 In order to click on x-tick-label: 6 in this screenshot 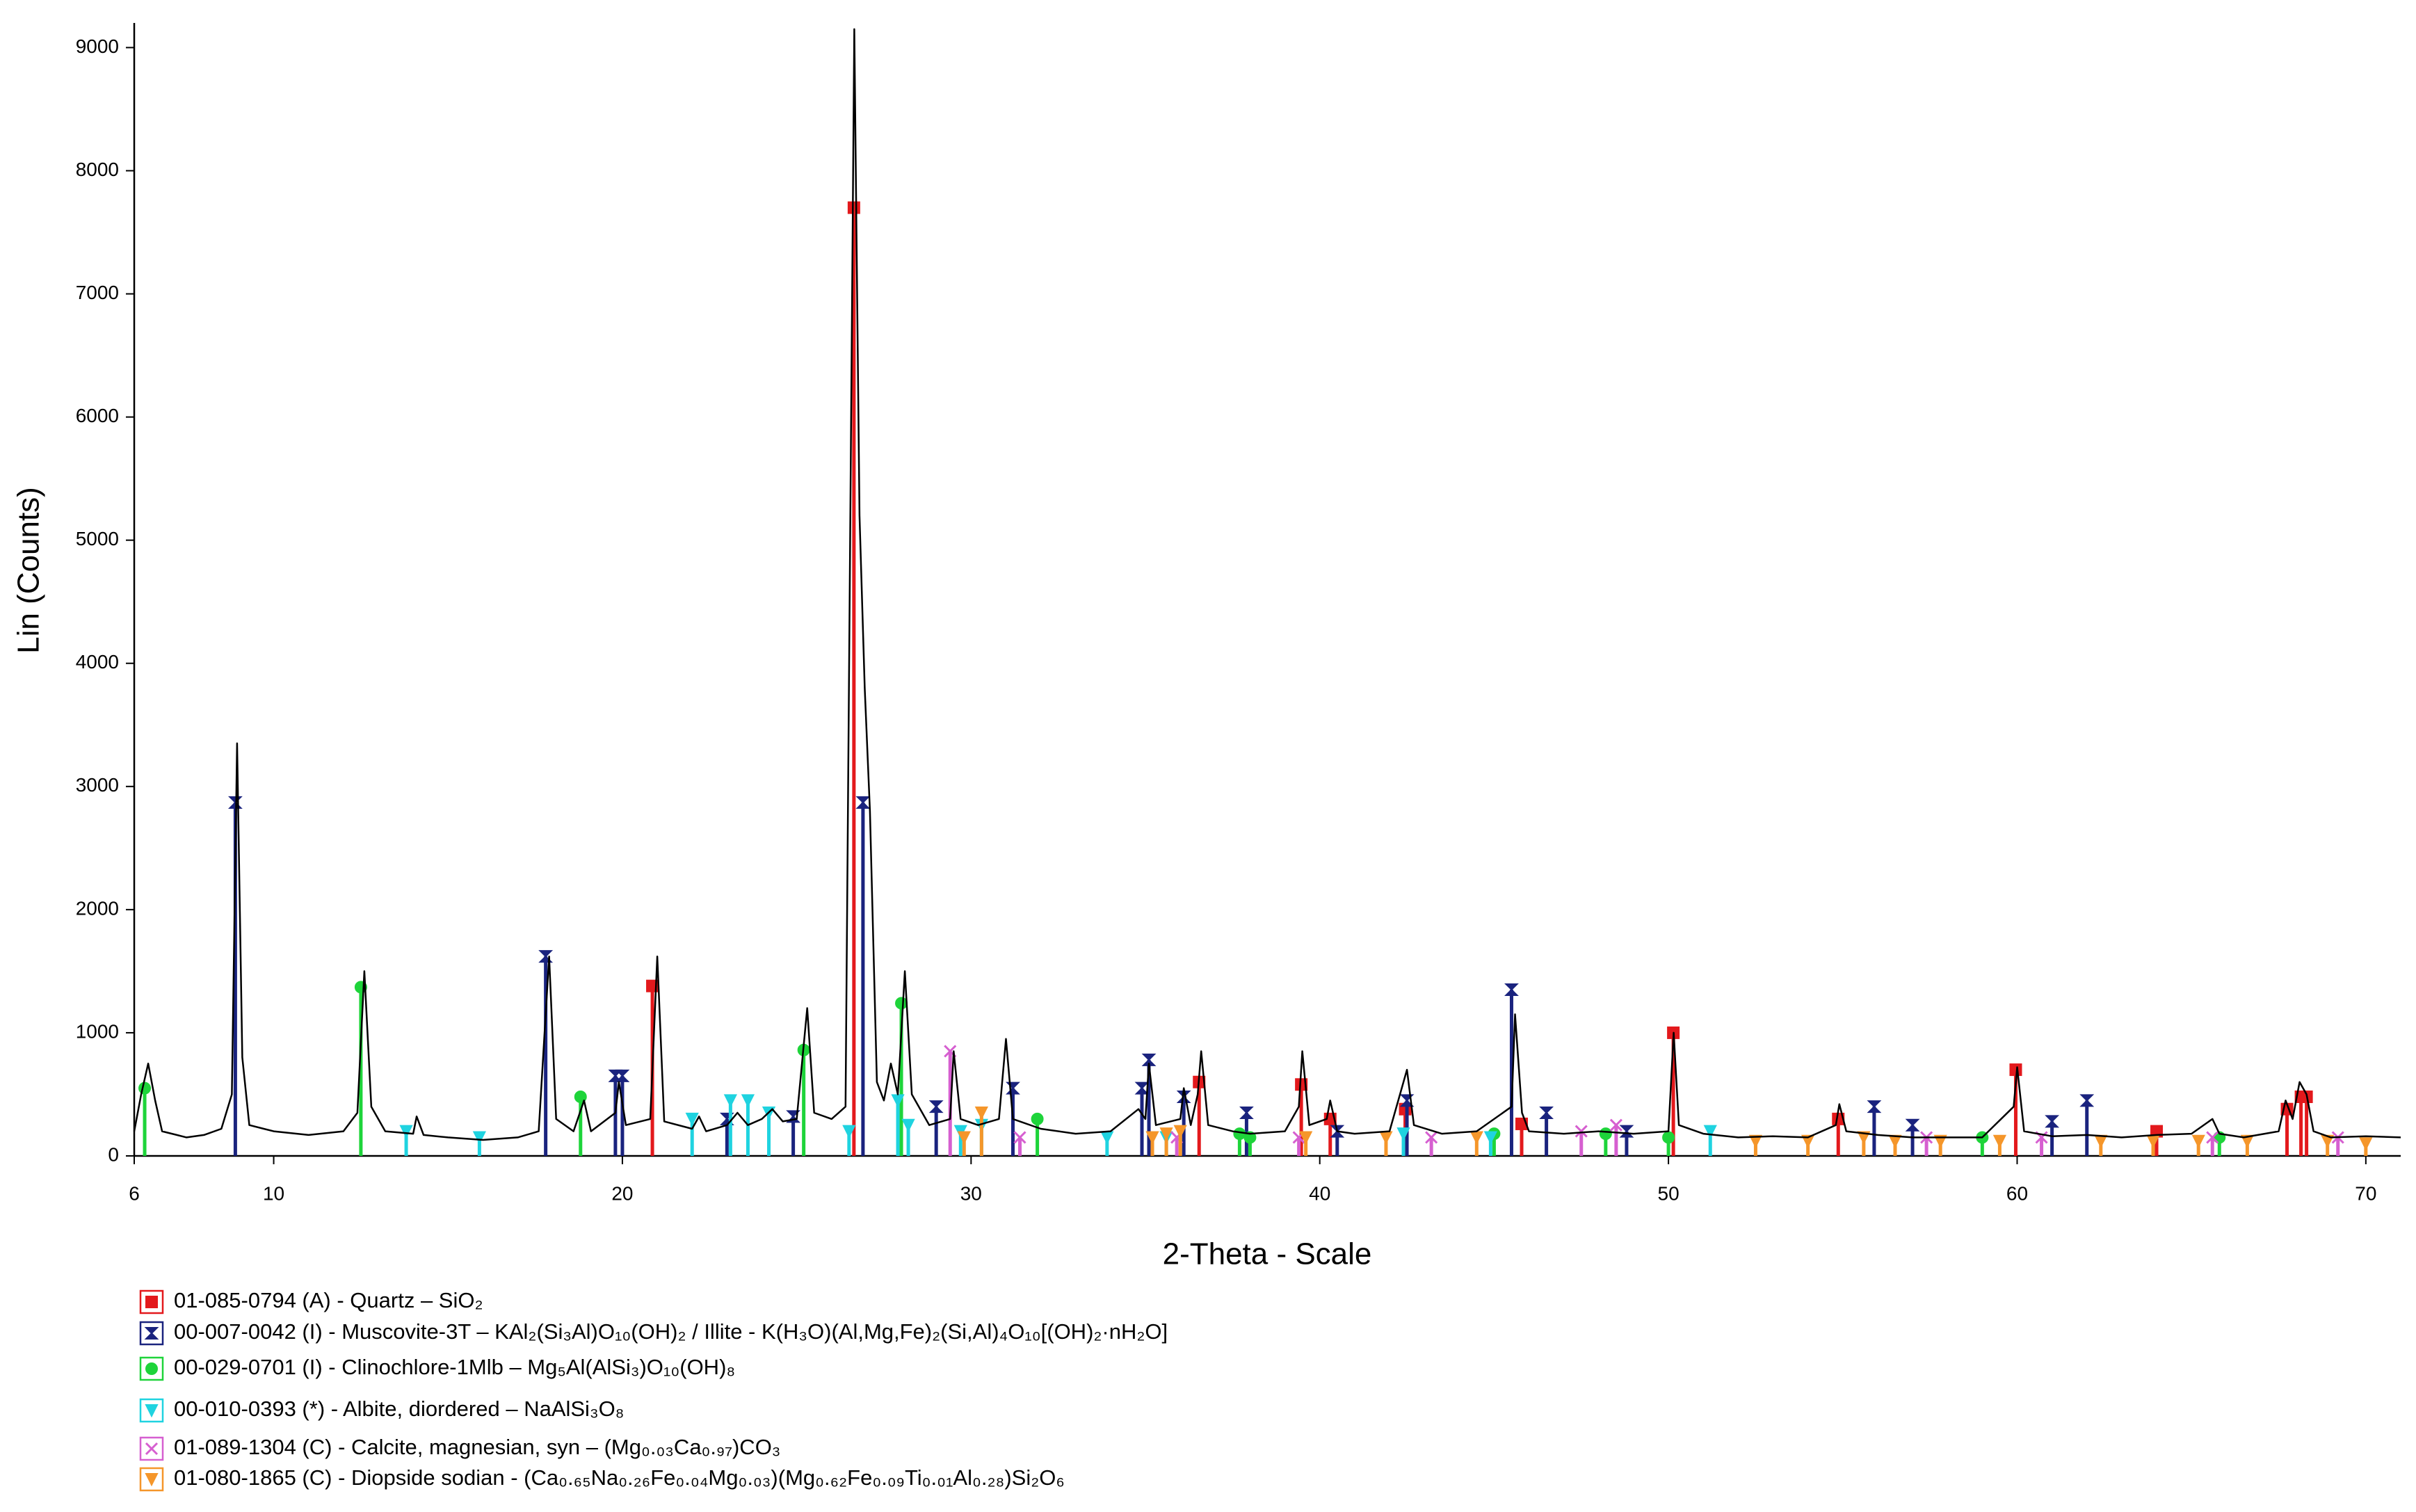, I will do `click(134, 1193)`.